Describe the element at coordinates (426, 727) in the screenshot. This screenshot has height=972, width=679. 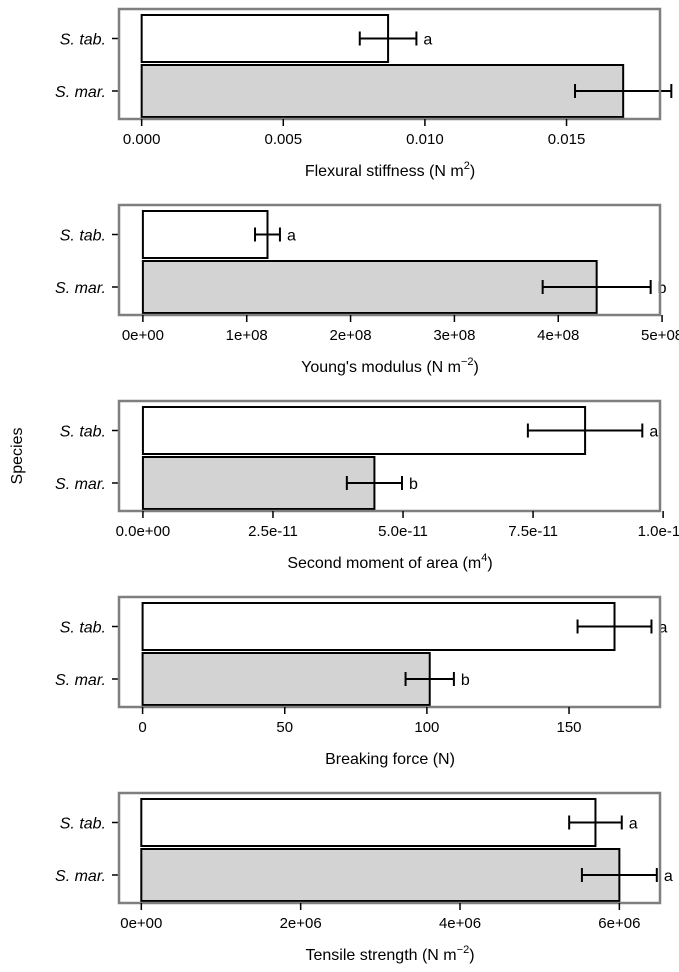
I see `x-tick-label: 100` at that location.